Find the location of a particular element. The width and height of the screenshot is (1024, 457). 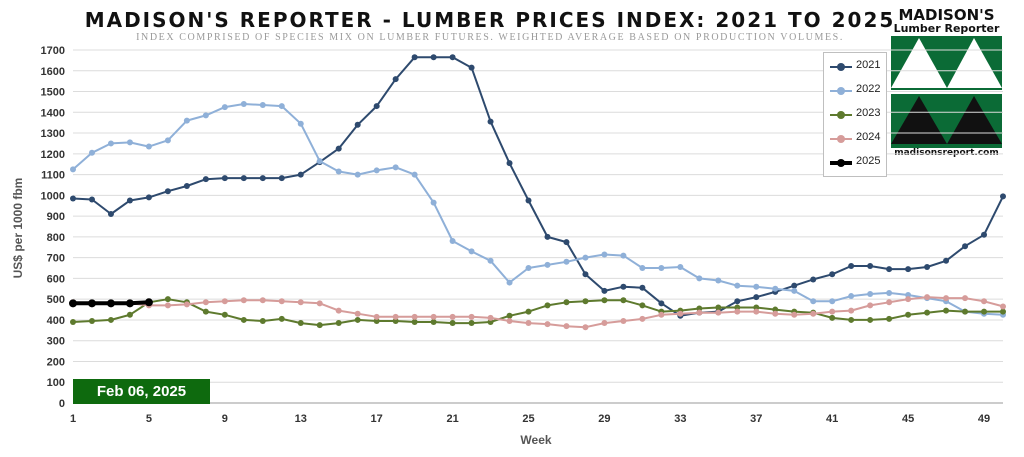

x-tick-label: 45 is located at coordinates (908, 419).